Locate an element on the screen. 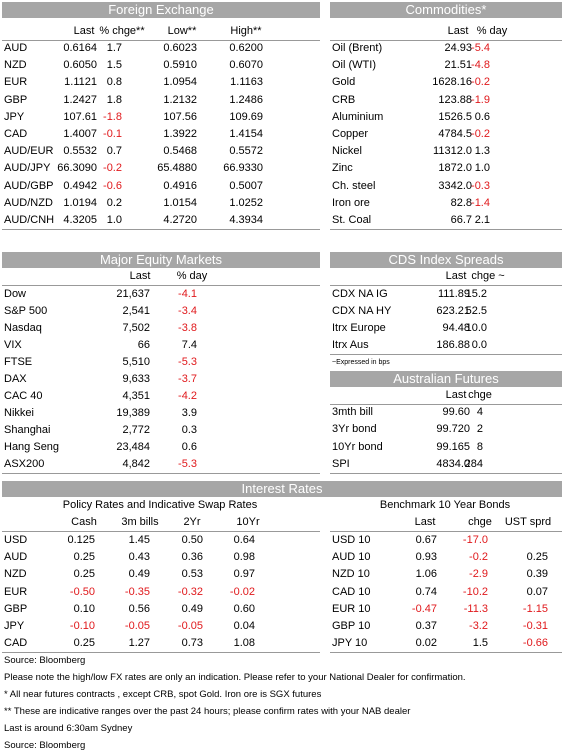  row-label: Nickel is located at coordinates (347, 151).